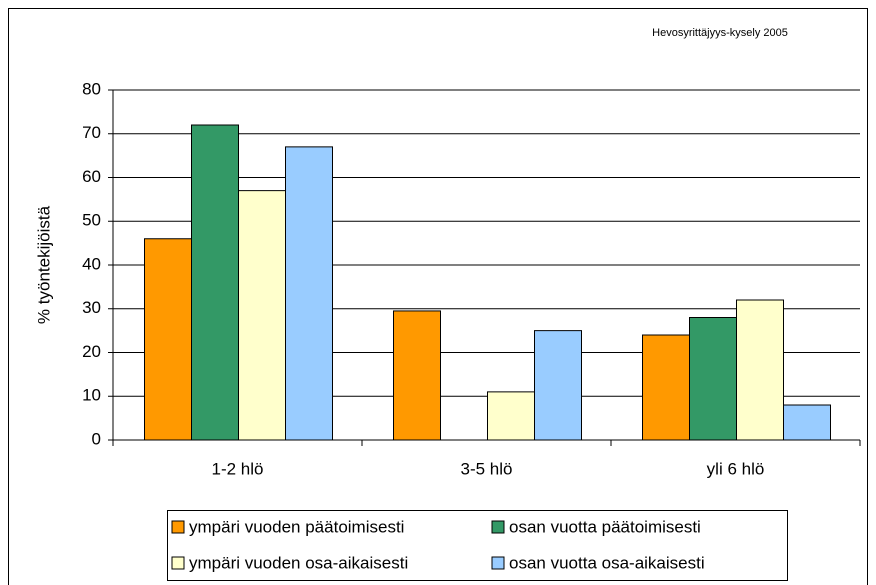  I want to click on y-tick-label: 50, so click(91, 220).